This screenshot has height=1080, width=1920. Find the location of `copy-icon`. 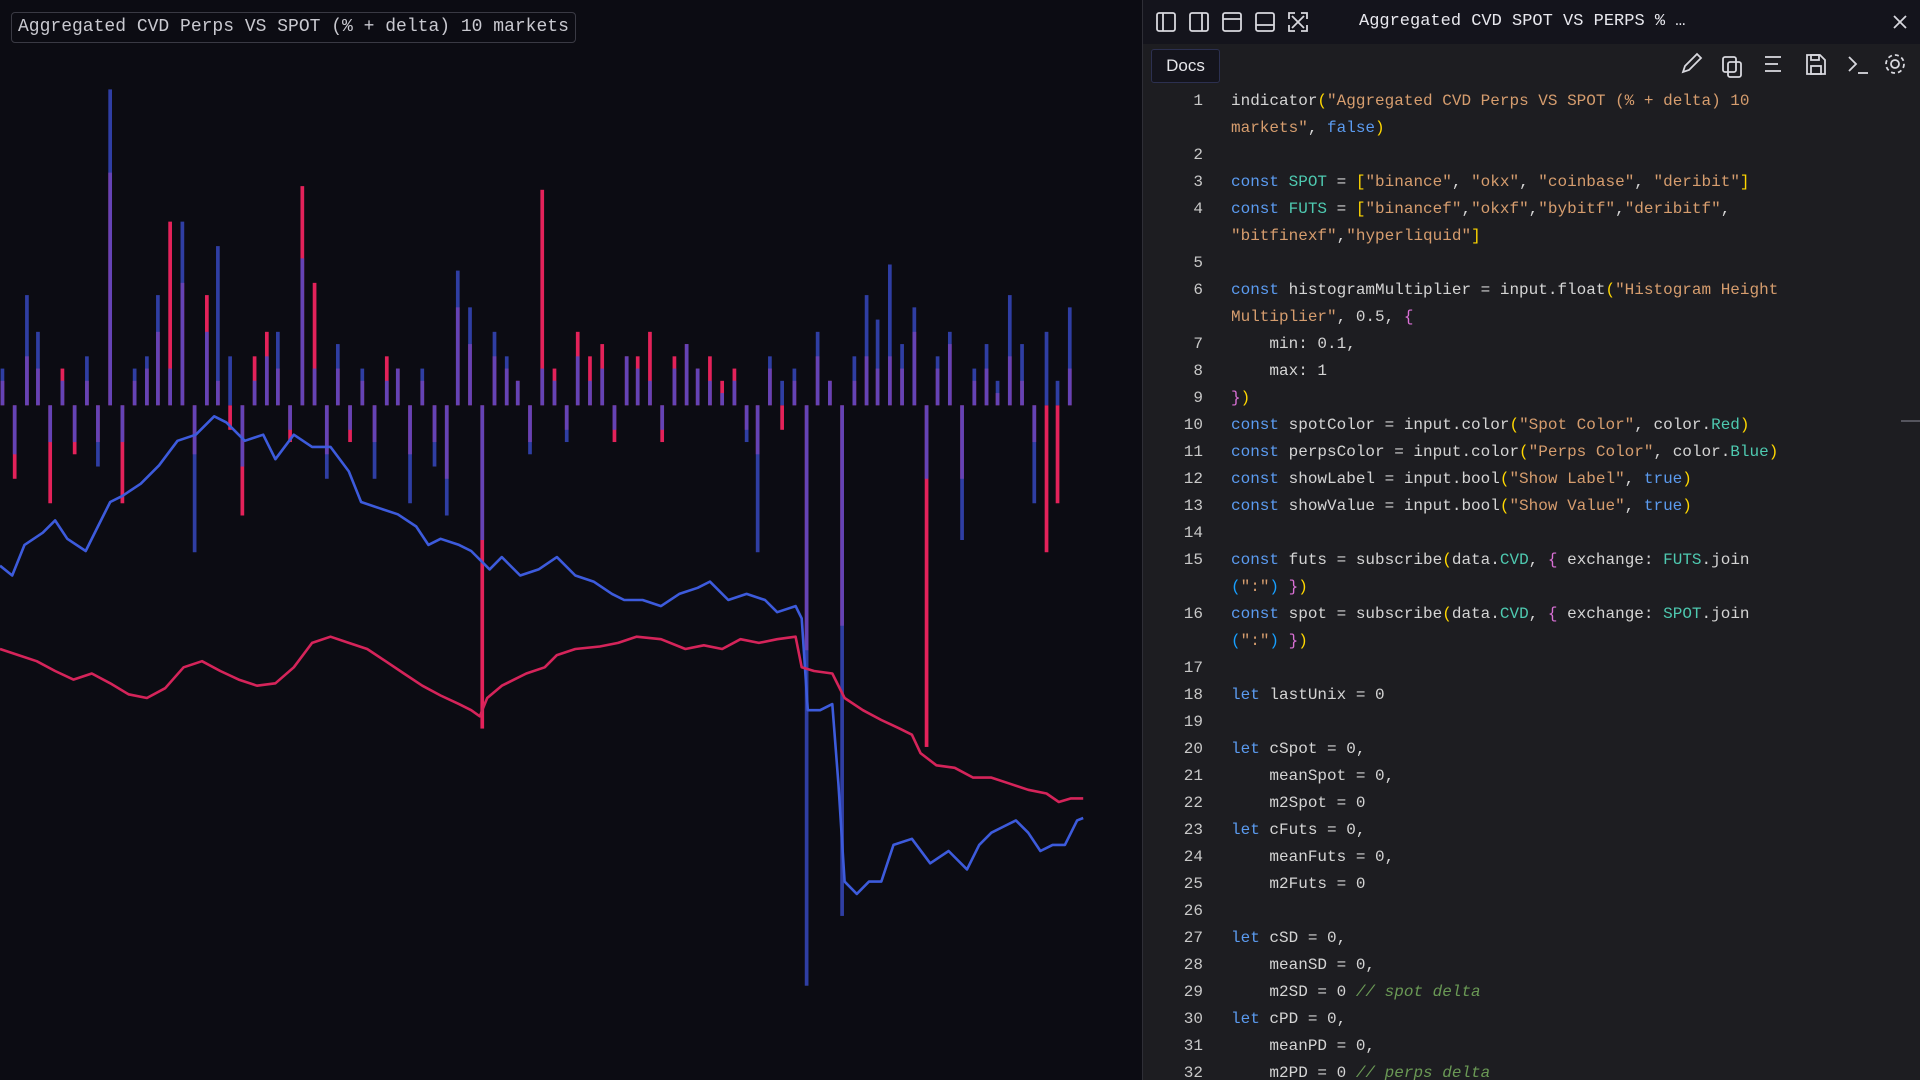

copy-icon is located at coordinates (1732, 67).